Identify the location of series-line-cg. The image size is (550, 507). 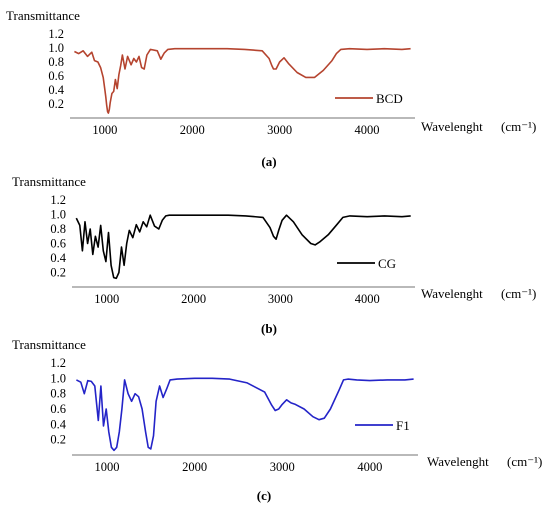
(243, 247).